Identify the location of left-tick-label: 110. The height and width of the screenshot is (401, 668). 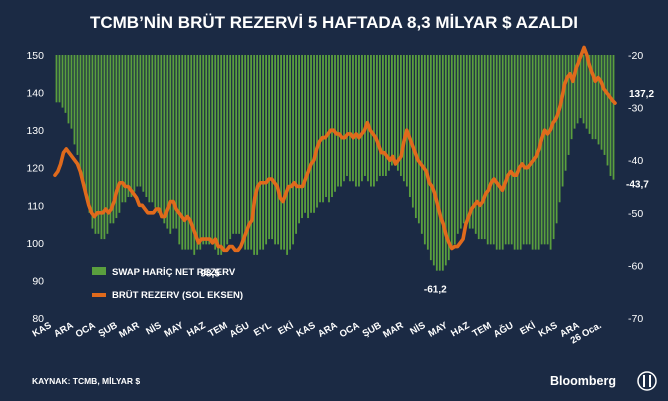
(35, 206).